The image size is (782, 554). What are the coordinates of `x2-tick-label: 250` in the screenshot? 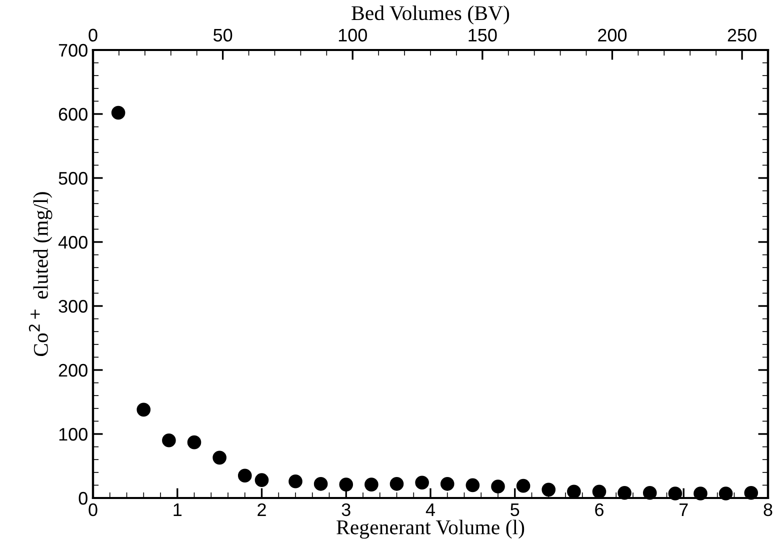 It's located at (742, 35).